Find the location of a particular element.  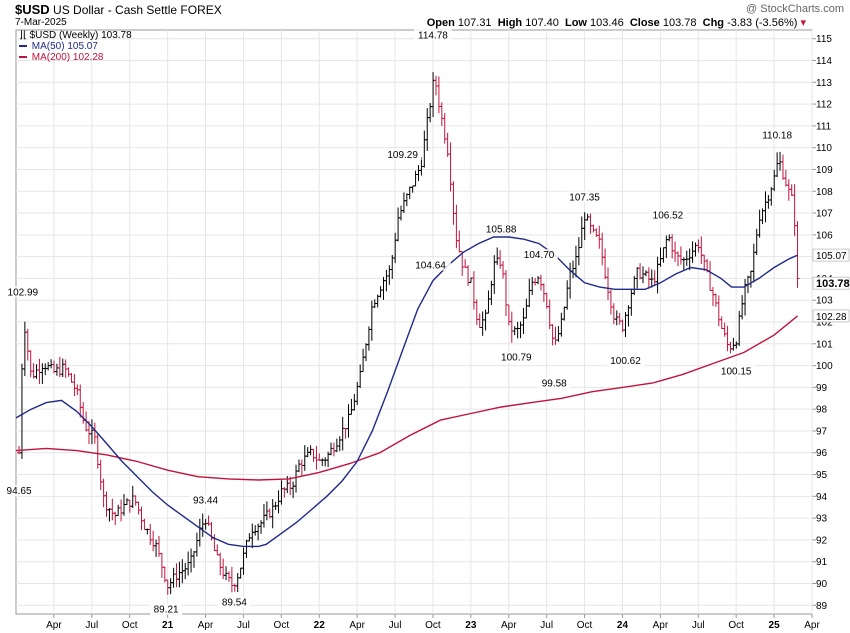

y-tick-label: 115 is located at coordinates (824, 39).